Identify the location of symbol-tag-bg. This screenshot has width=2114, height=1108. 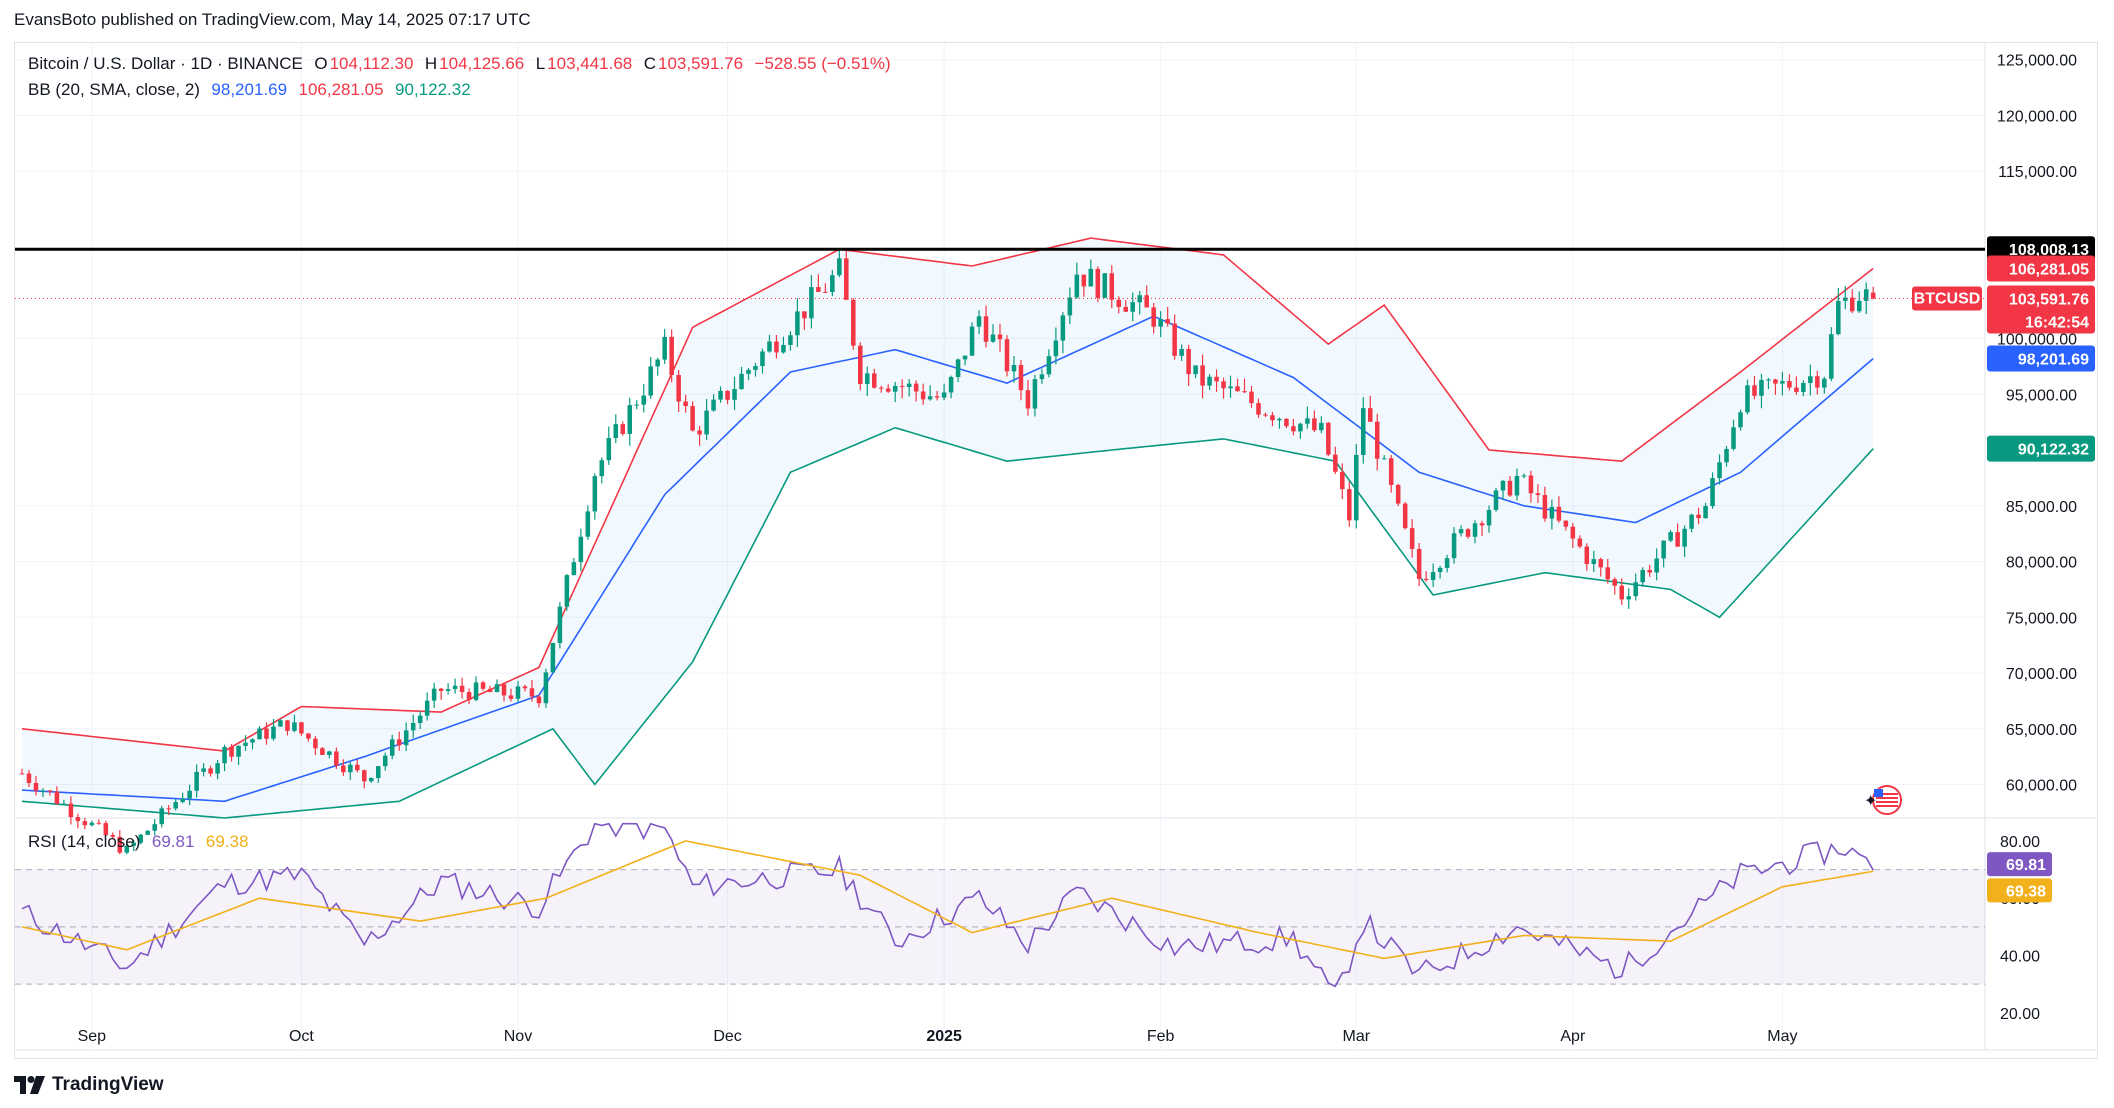
(1947, 298).